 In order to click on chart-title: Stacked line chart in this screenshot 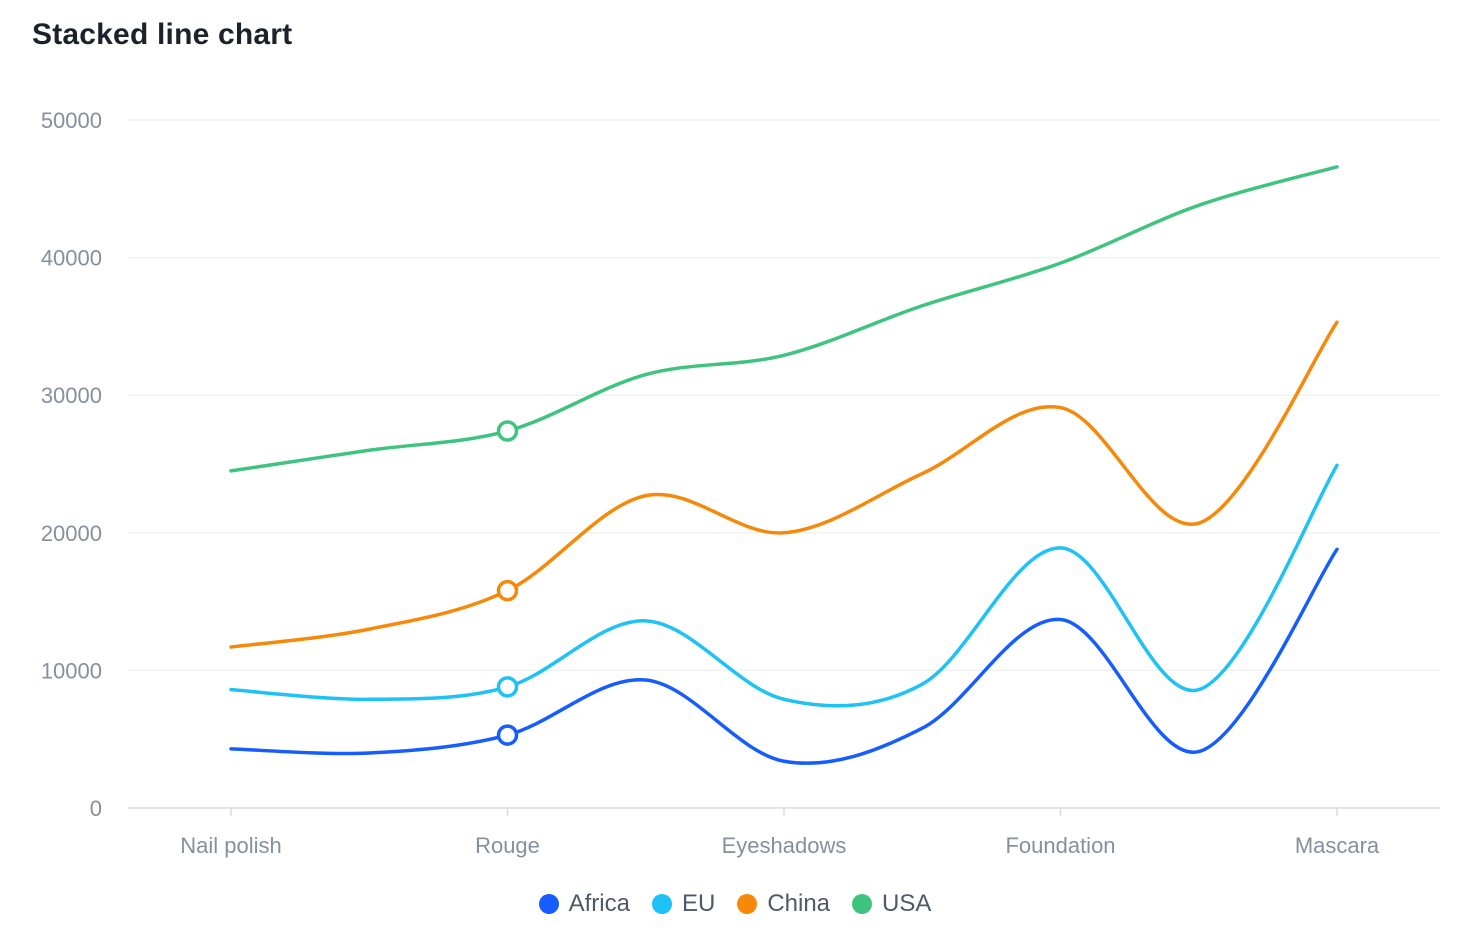, I will do `click(162, 34)`.